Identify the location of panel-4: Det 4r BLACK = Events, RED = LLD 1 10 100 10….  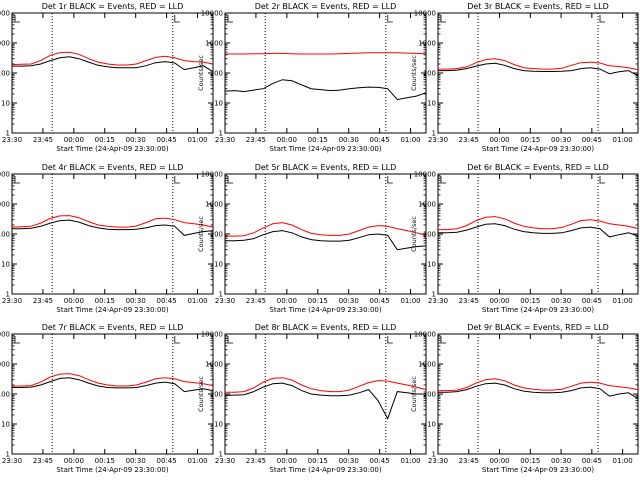
(107, 238).